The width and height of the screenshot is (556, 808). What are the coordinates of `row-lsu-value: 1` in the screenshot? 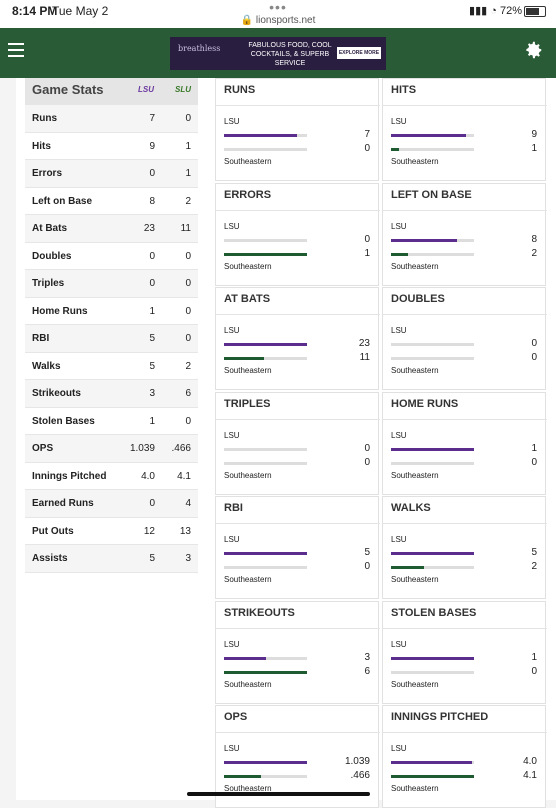 It's located at (152, 421).